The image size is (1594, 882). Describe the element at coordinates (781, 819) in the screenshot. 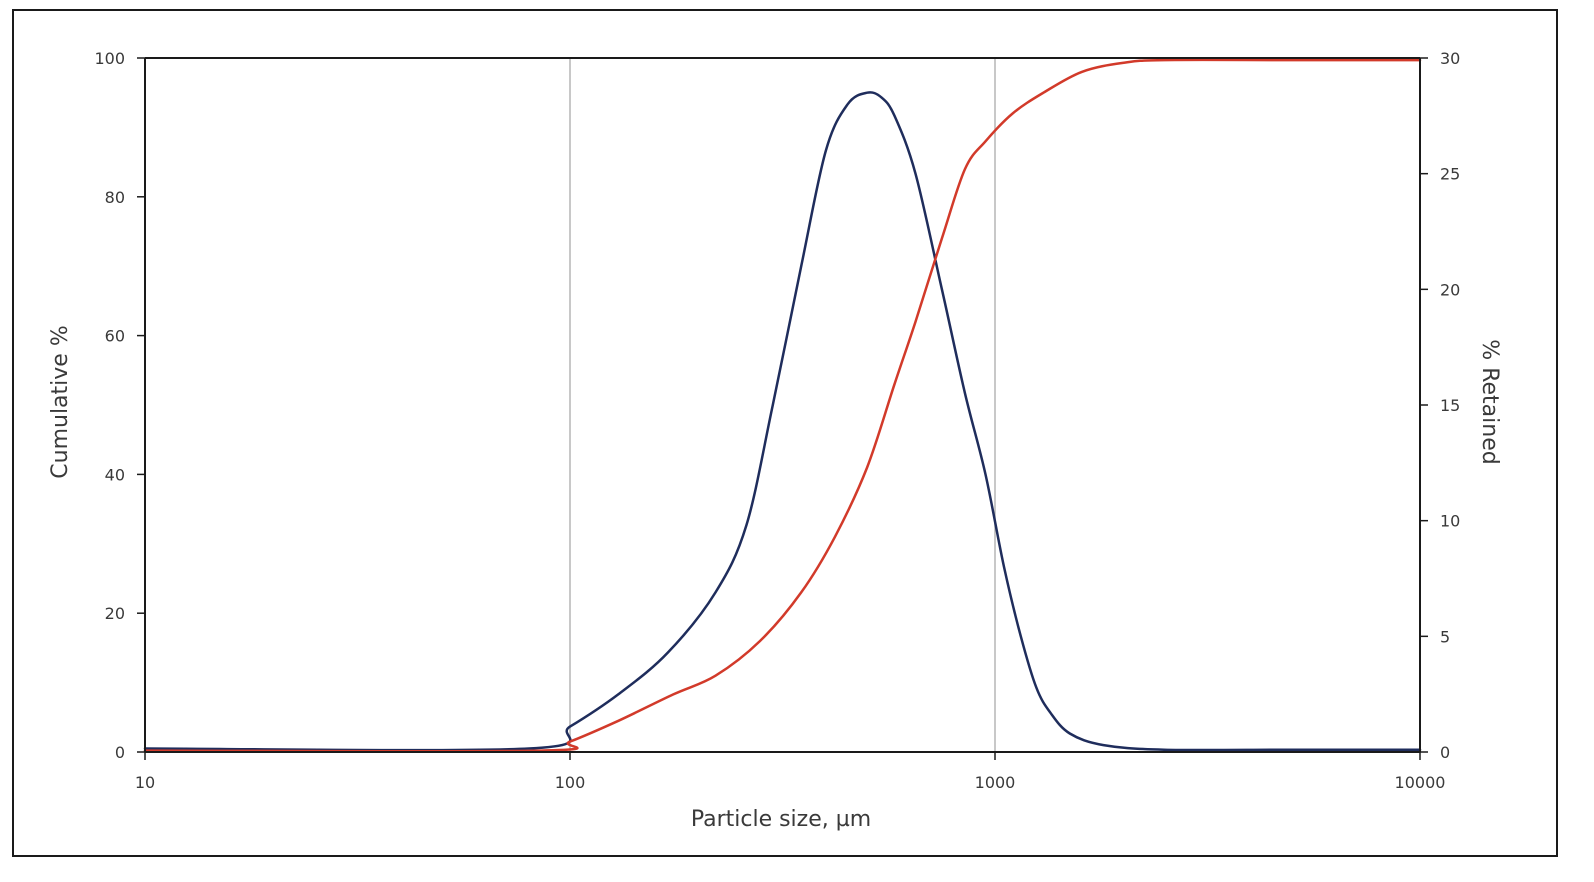

I see `x-axis-title: Particle size, µm` at that location.